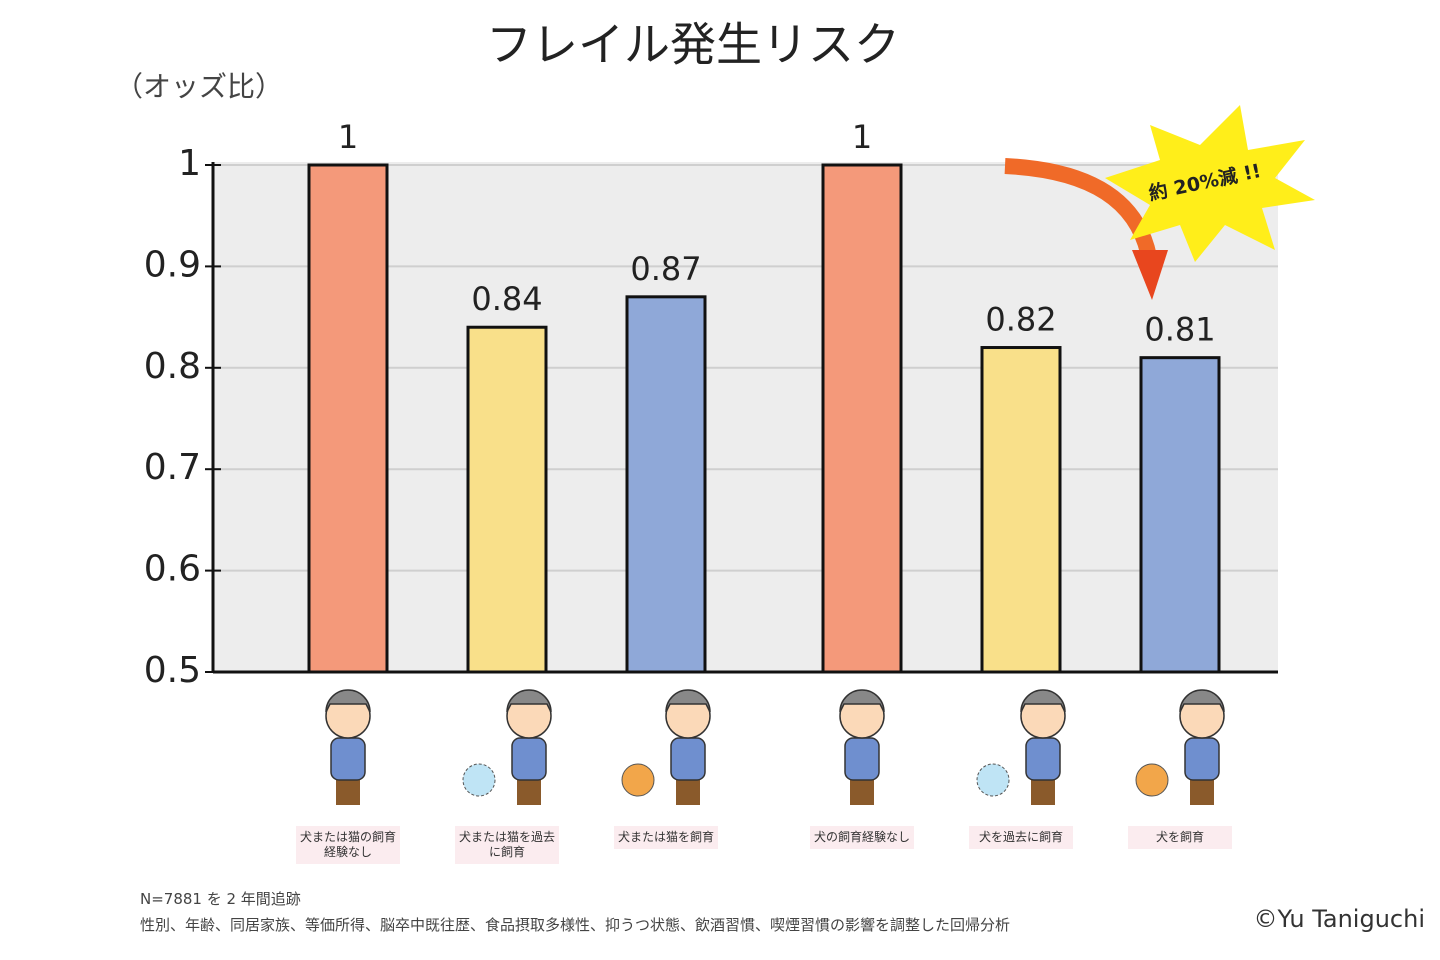  Describe the element at coordinates (189, 163) in the screenshot. I see `y-tick-label: 1` at that location.